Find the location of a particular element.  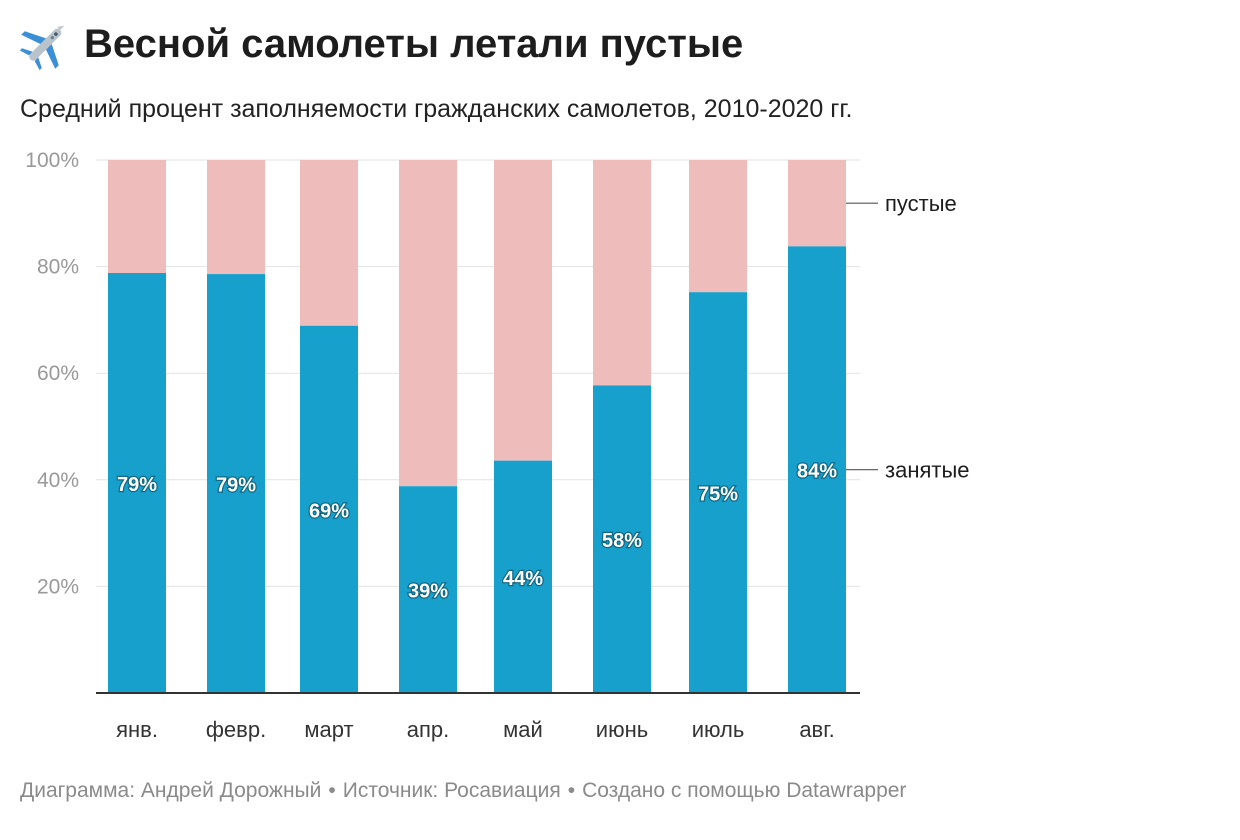

chart-title: Весной самолеты летали пустые is located at coordinates (414, 44).